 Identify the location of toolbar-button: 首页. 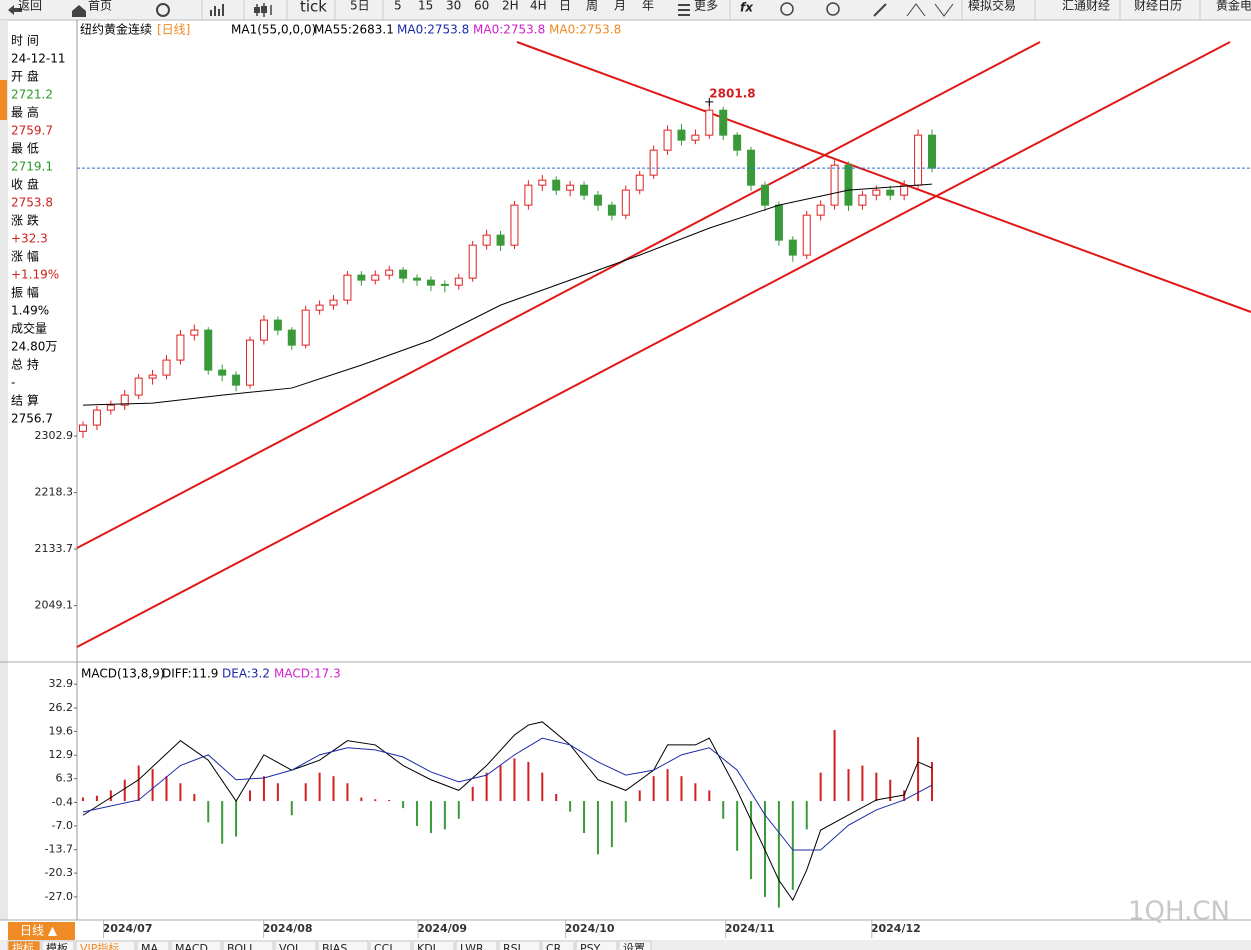
(100, 6).